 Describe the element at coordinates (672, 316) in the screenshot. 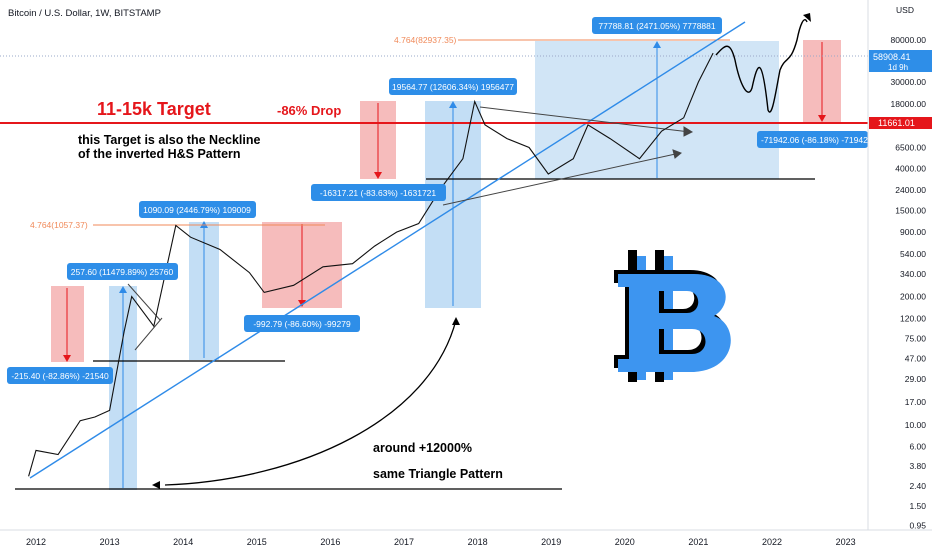

I see `bitcoin-logo` at that location.